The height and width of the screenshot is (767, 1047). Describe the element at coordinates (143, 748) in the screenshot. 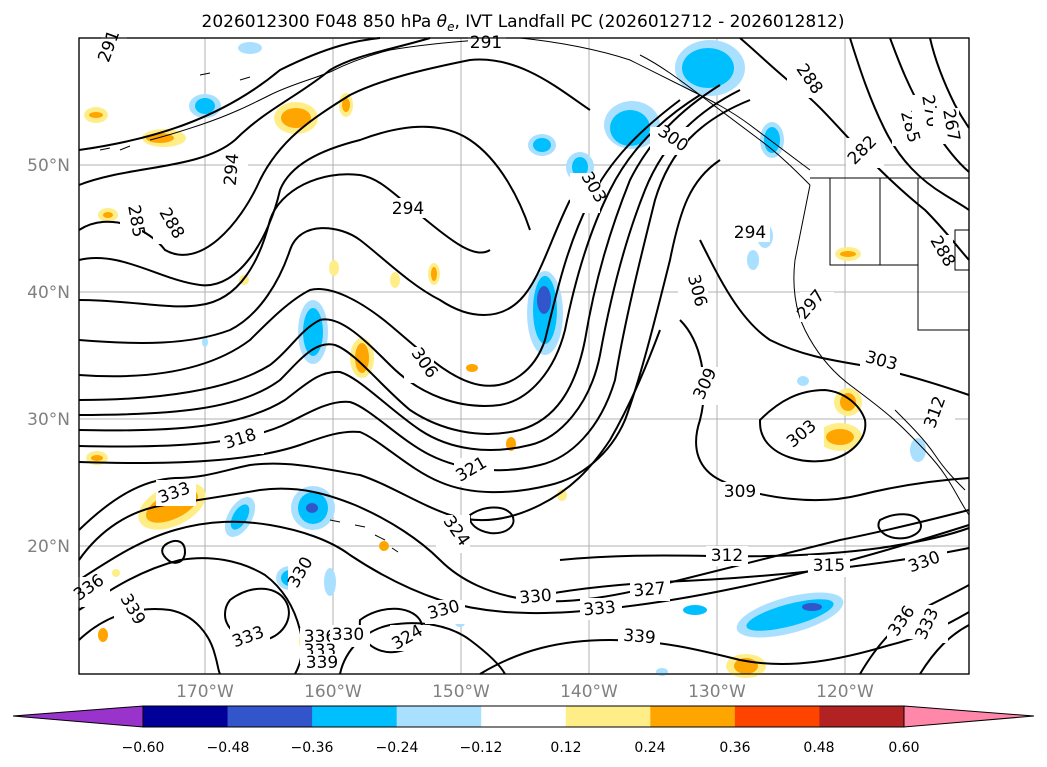

I see `colorbar-tick-label: −0.60` at that location.